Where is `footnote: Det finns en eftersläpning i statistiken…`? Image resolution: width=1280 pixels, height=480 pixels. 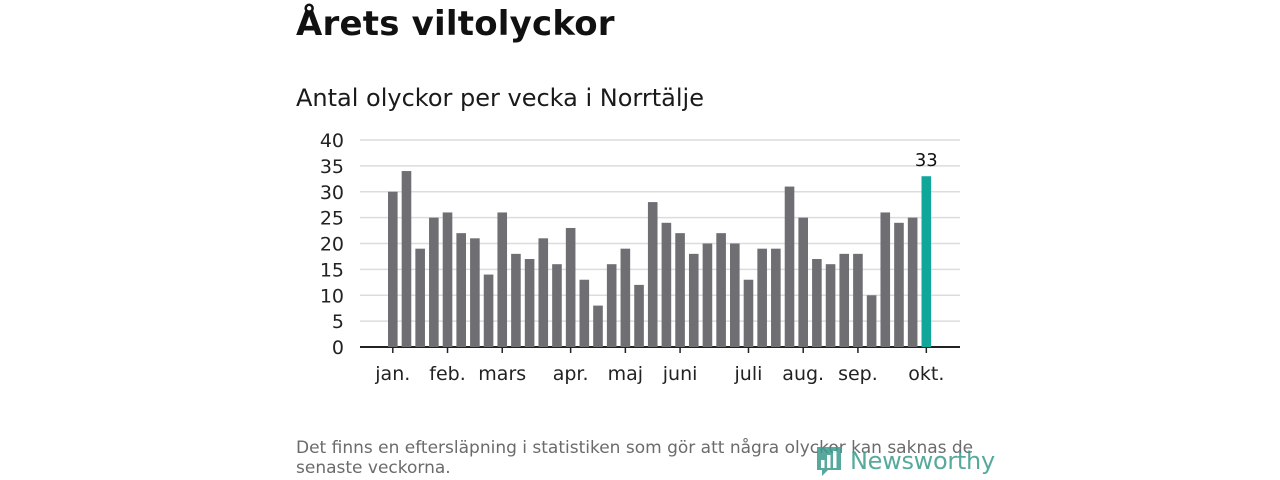 footnote: Det finns en eftersläpning i statistiken… is located at coordinates (635, 458).